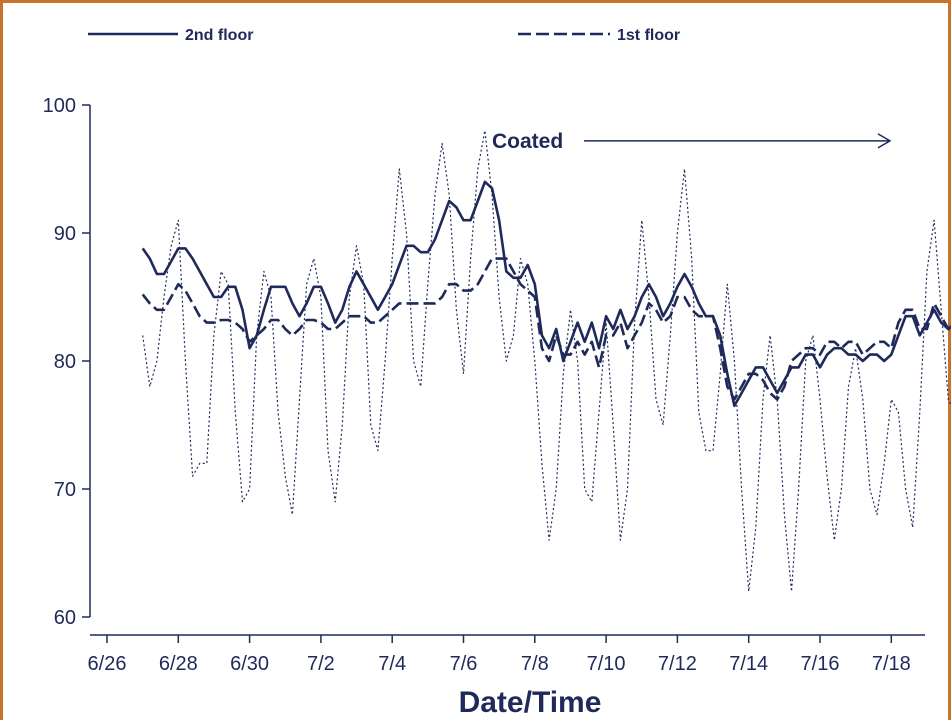 Image resolution: width=951 pixels, height=720 pixels. I want to click on x-tick-label: 7/10, so click(606, 664).